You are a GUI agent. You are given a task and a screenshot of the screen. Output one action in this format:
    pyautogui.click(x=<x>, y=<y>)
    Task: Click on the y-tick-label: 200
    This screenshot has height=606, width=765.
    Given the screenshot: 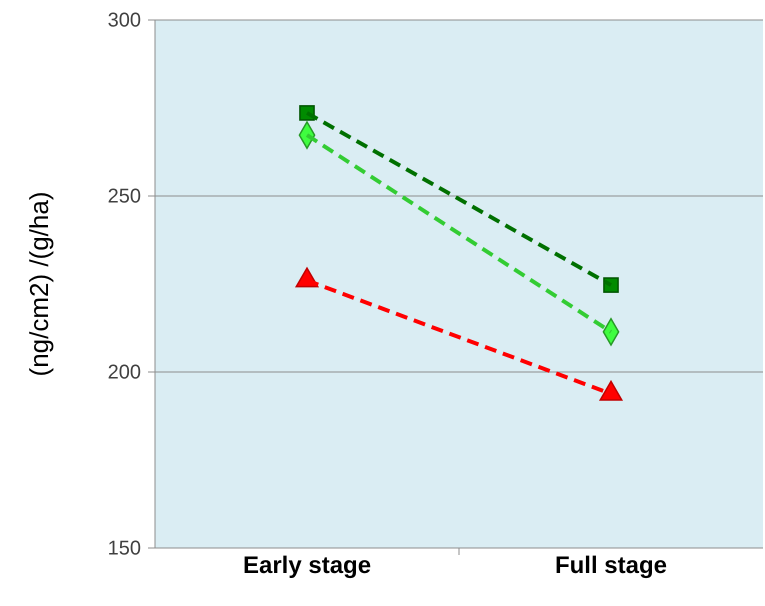 What is the action you would take?
    pyautogui.click(x=124, y=372)
    